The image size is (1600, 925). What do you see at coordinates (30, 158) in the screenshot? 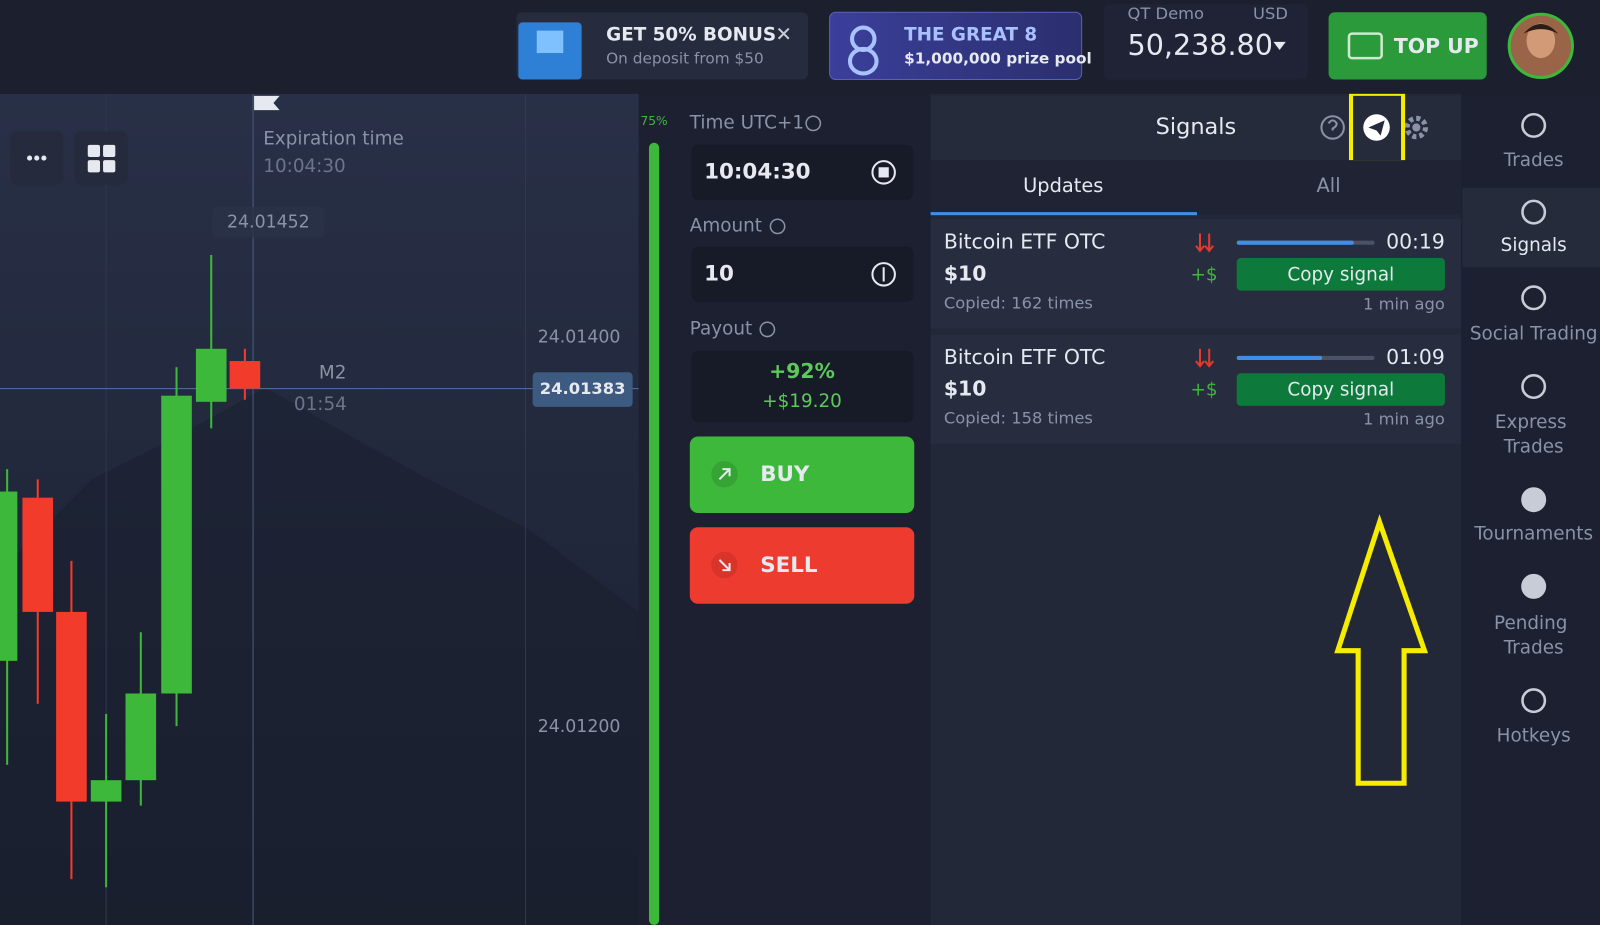
I see `dot` at bounding box center [30, 158].